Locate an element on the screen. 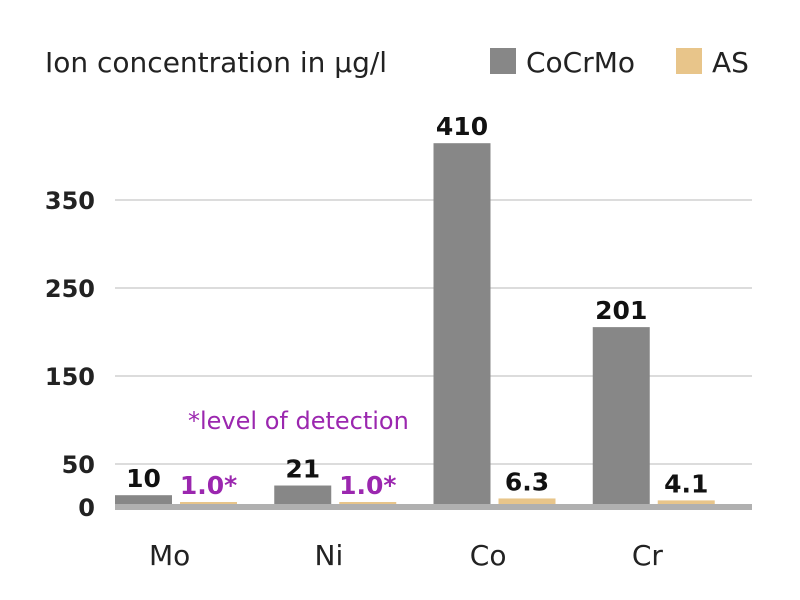 Image resolution: width=800 pixels, height=600 pixels. data-label: 21 is located at coordinates (302, 469).